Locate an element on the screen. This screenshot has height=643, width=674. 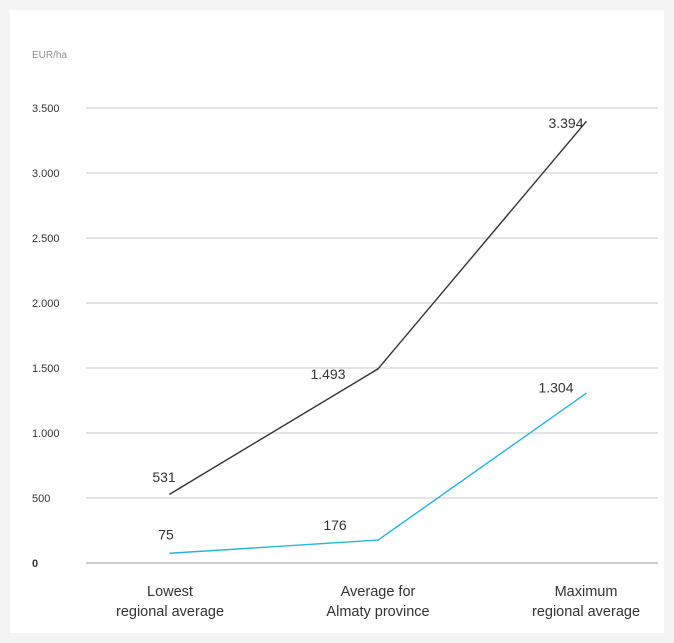
x-tick-label: Almaty province is located at coordinates (377, 612).